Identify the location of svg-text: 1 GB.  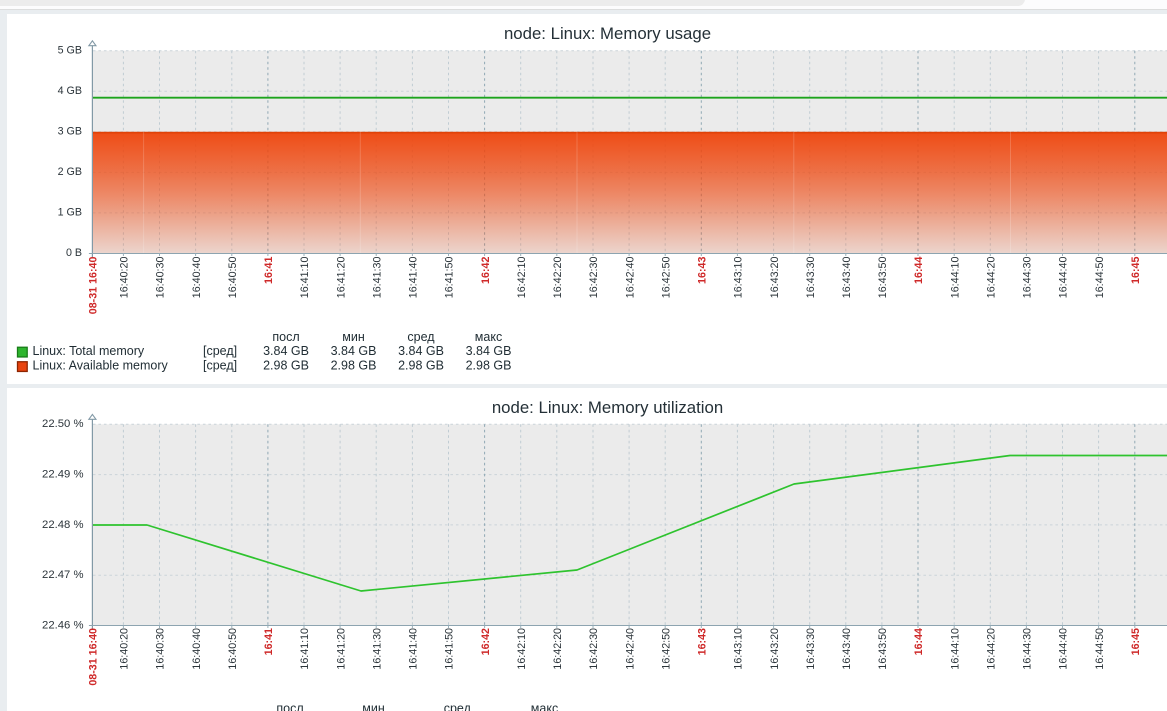
(70, 213).